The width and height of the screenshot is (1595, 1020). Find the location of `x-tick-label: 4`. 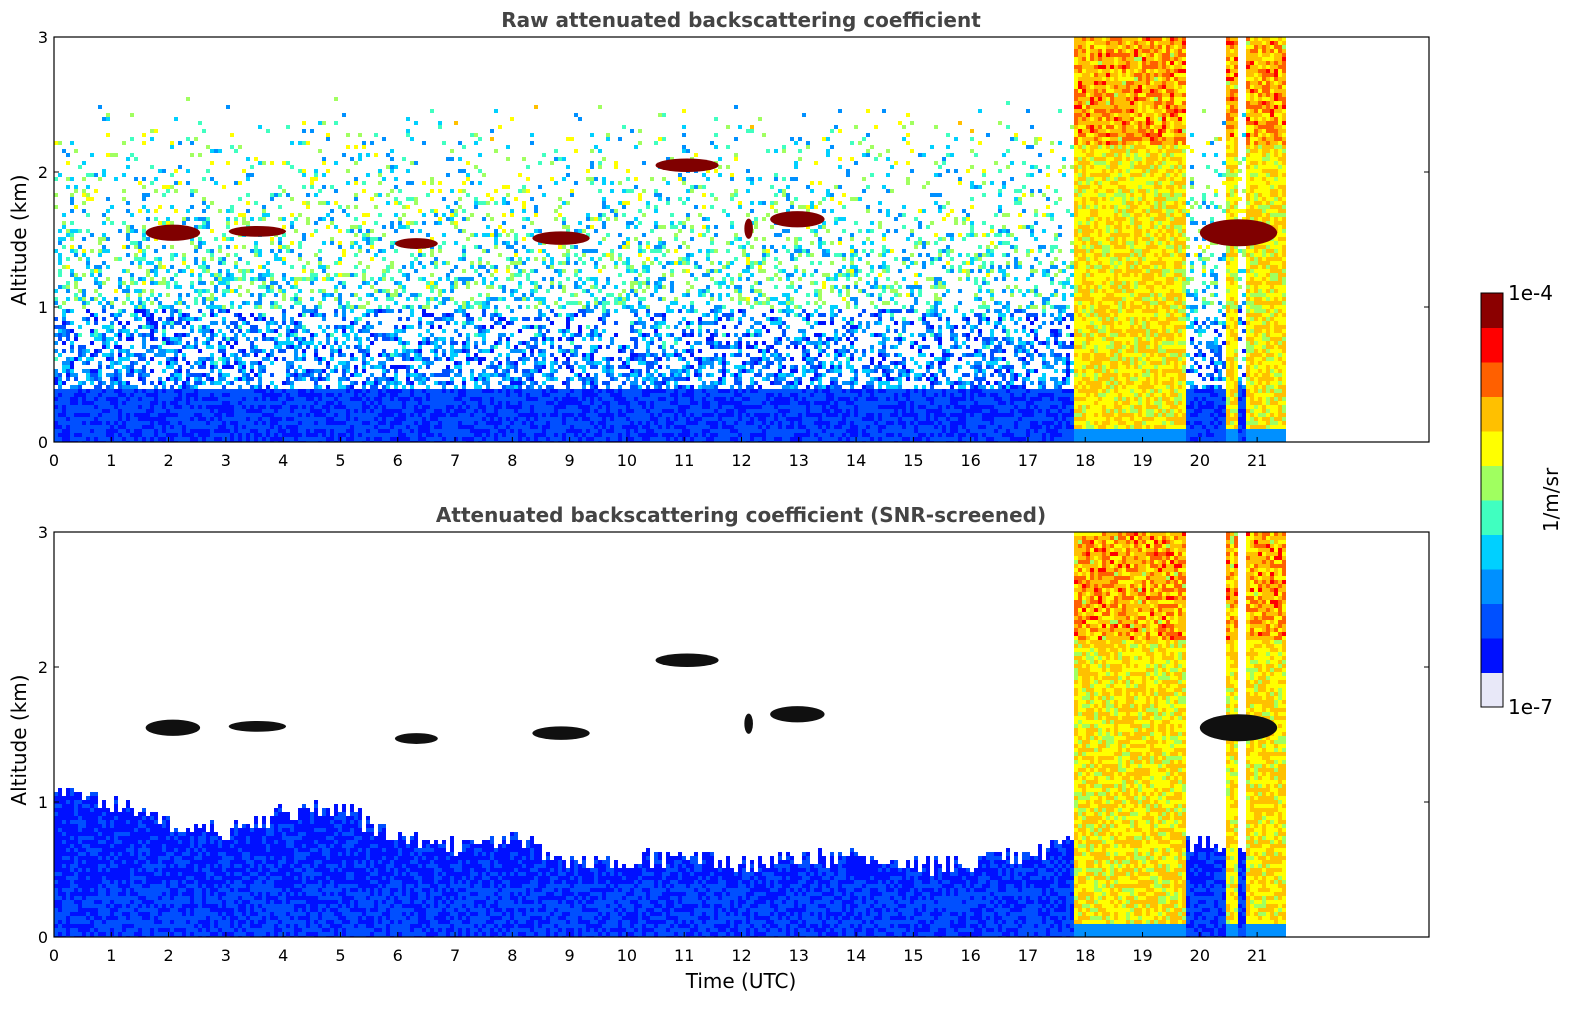

x-tick-label: 4 is located at coordinates (283, 460).